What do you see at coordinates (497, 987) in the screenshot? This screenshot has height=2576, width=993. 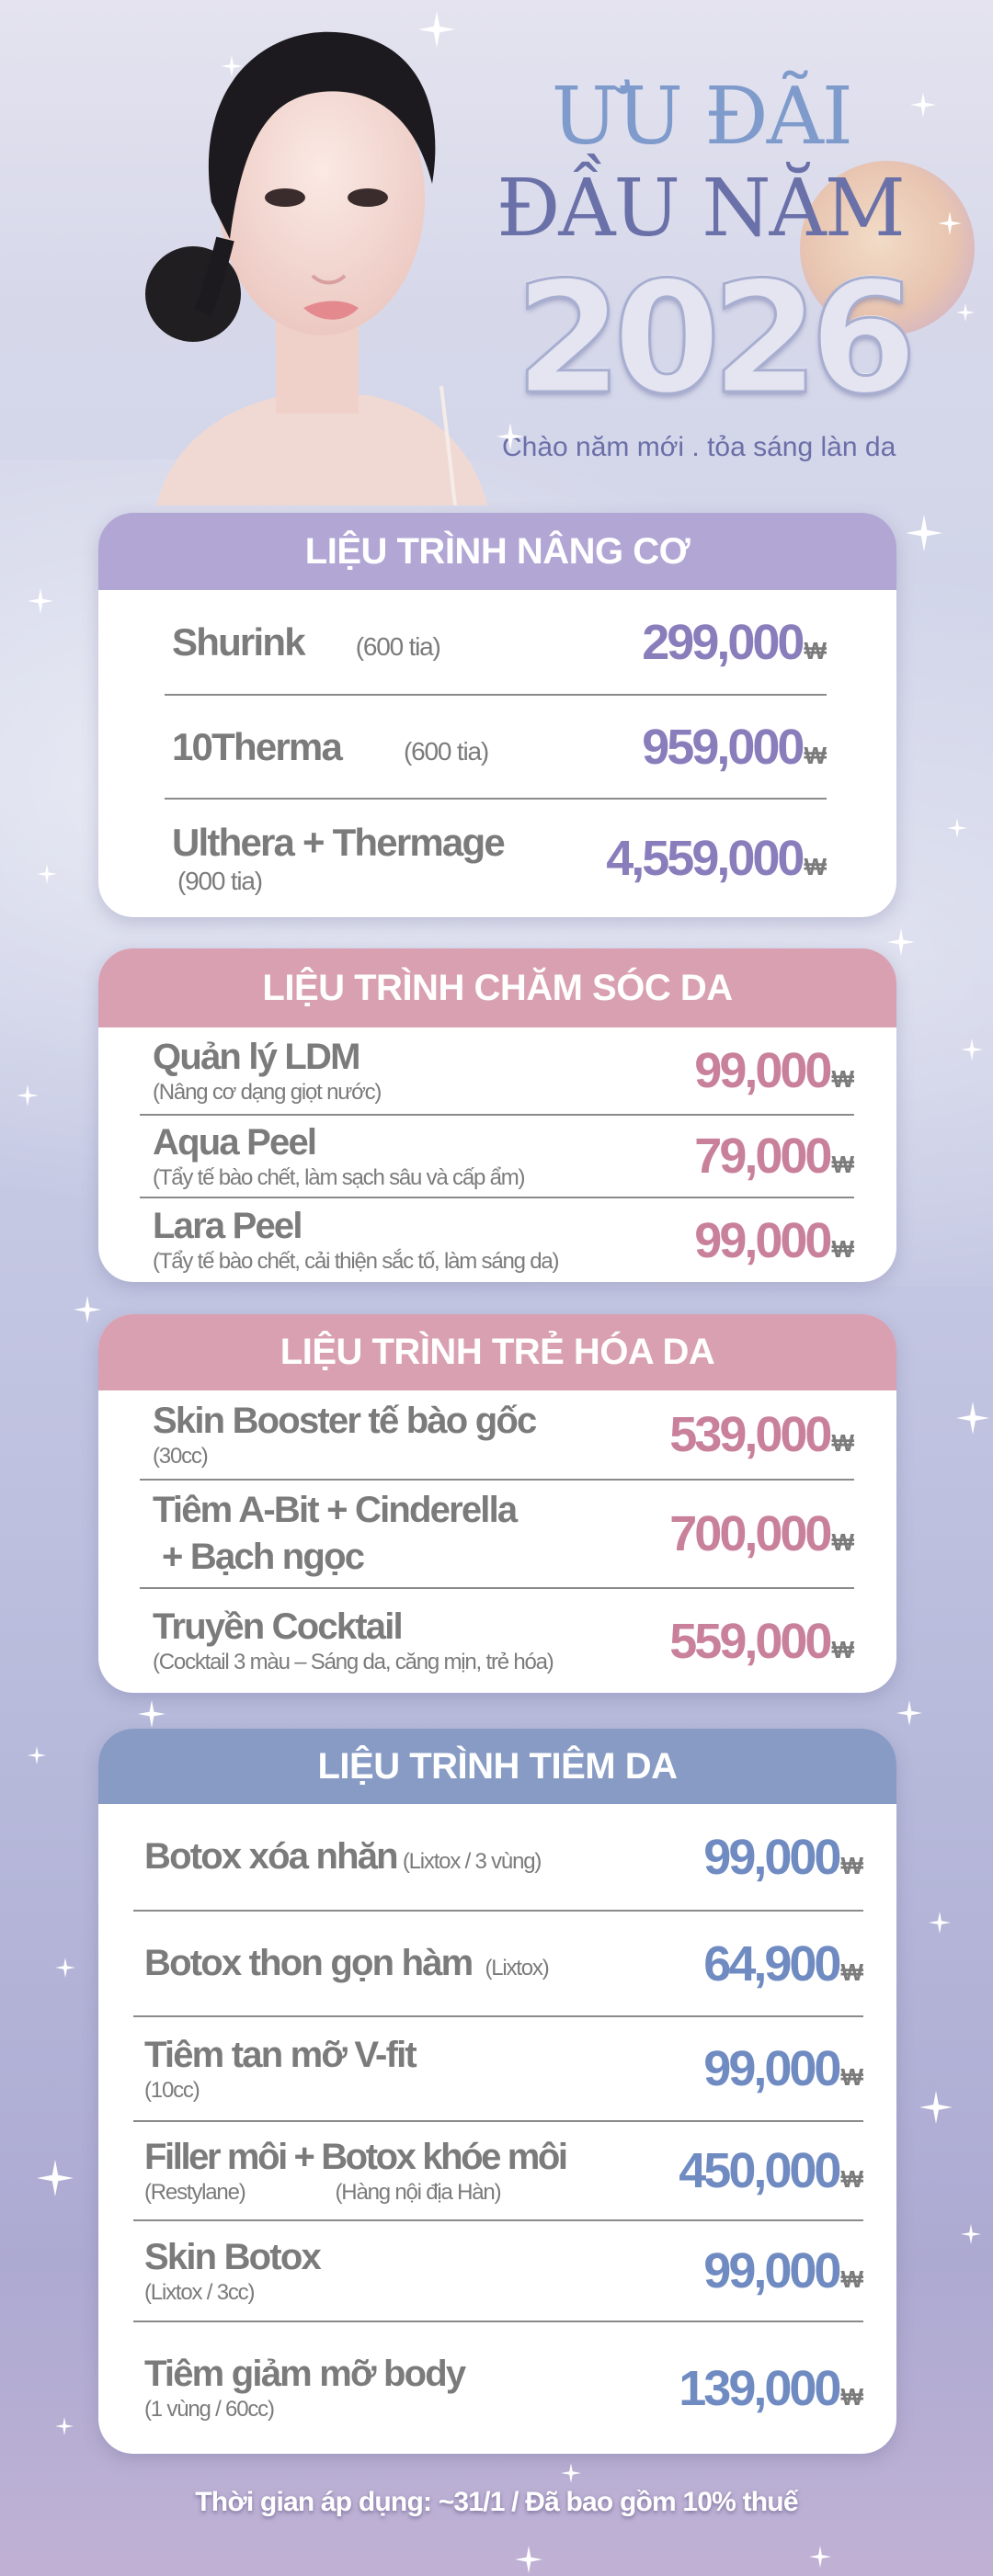 I see `section-title: LIỆU TRÌNH CHĂM SÓC DA` at bounding box center [497, 987].